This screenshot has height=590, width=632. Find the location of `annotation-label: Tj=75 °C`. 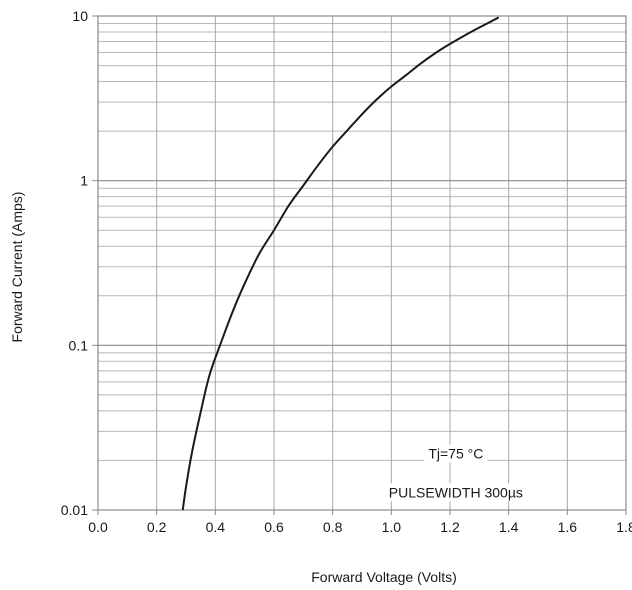

annotation-label: Tj=75 °C is located at coordinates (455, 454).